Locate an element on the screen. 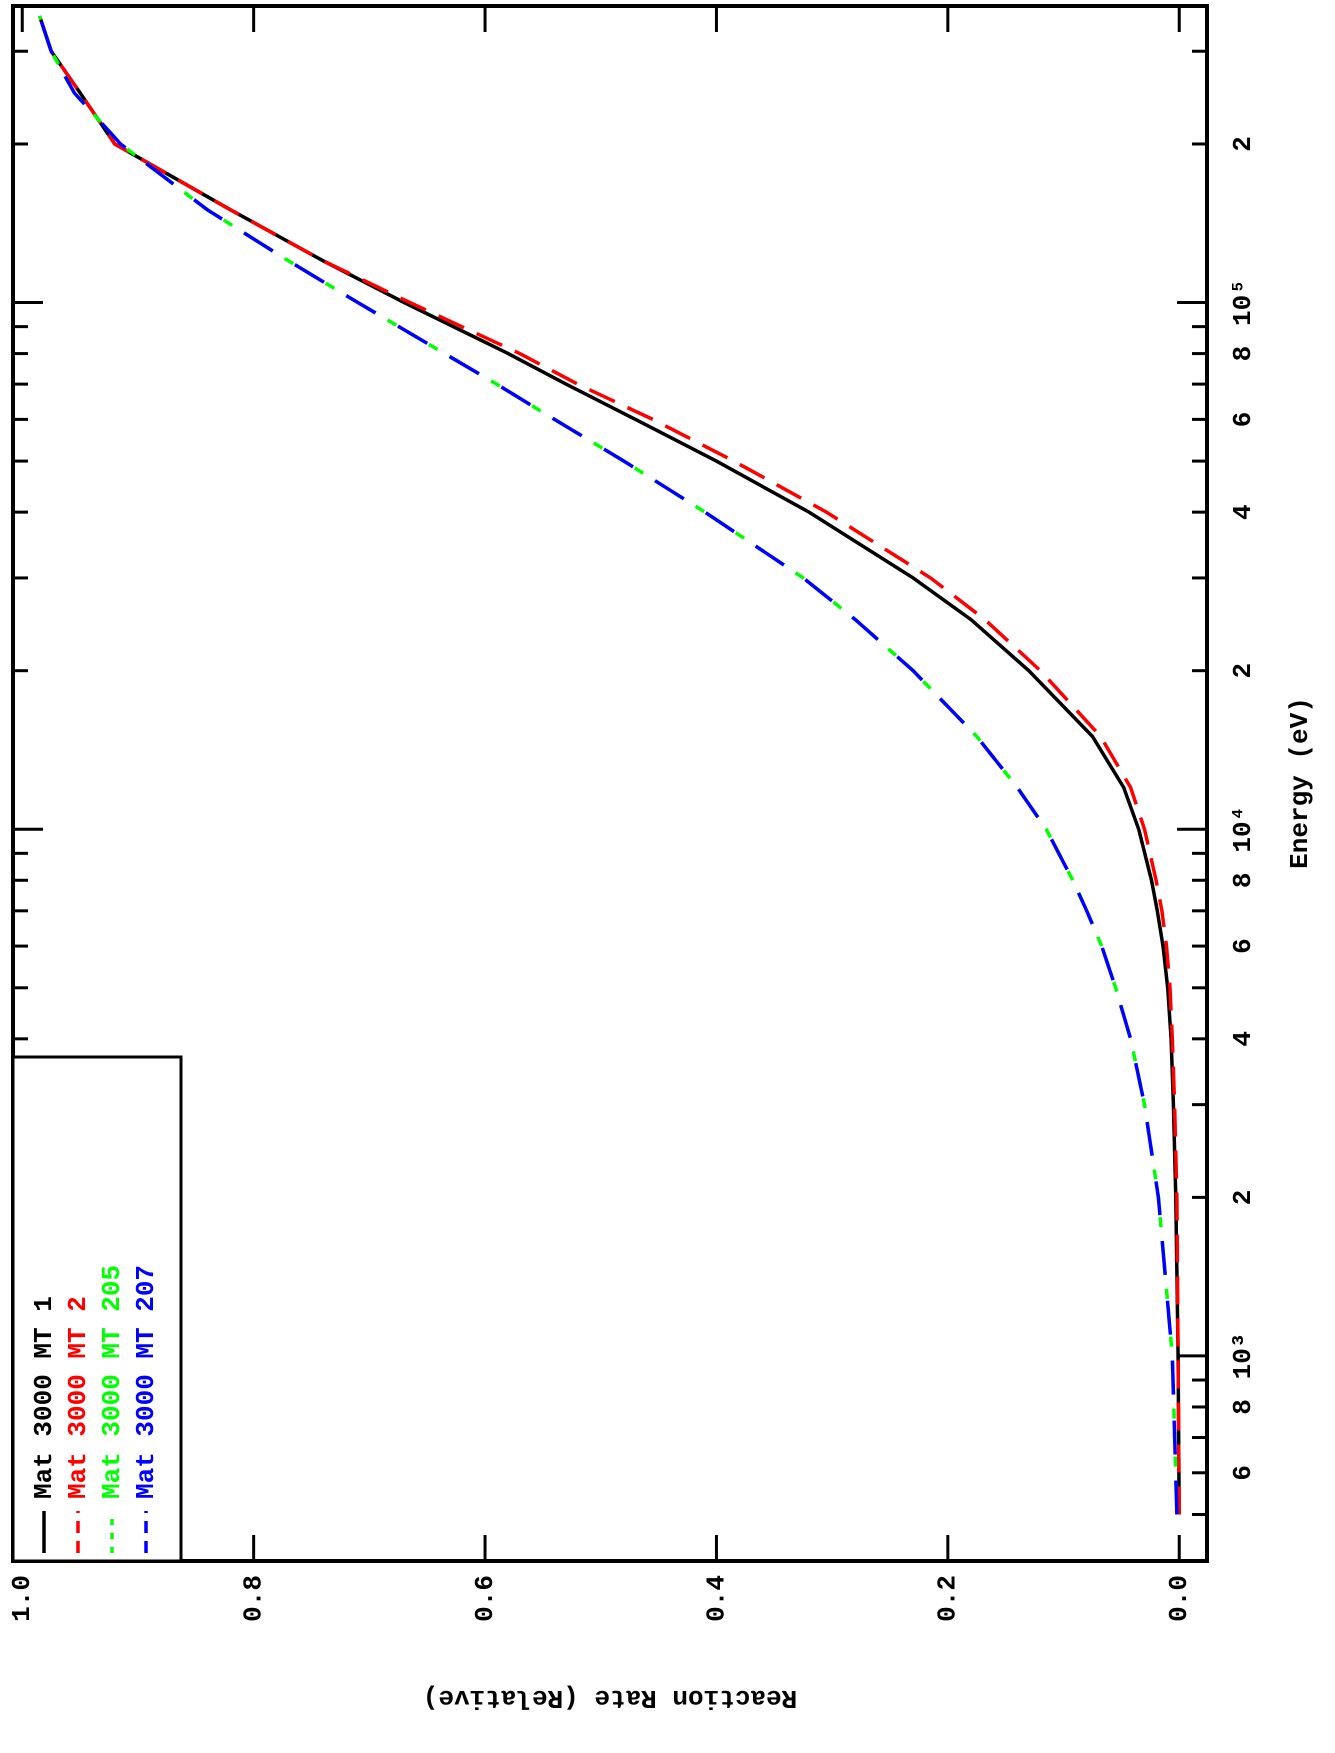  legend-label: Mat 3000 MT 205 is located at coordinates (112, 1382).